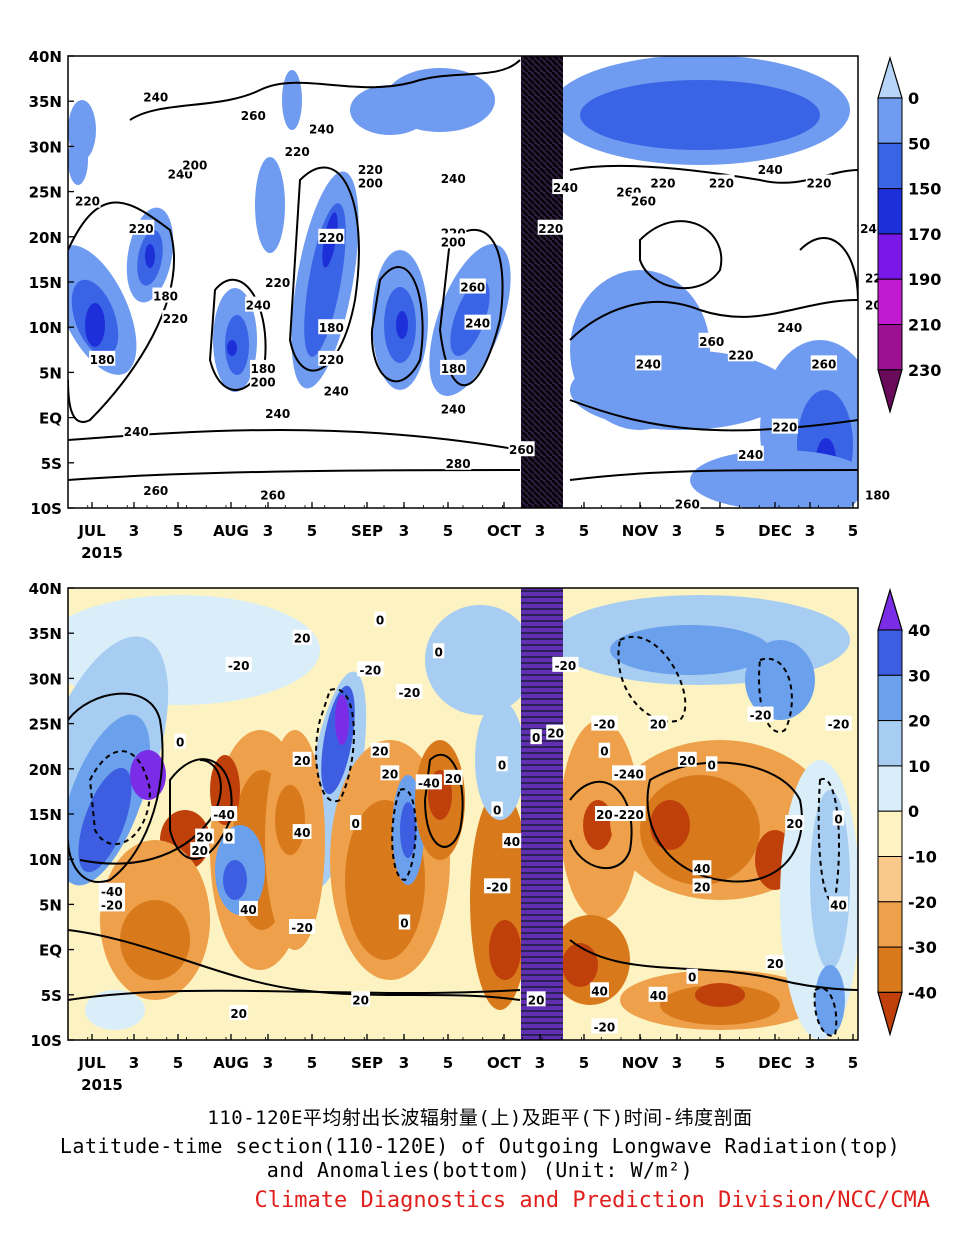  Describe the element at coordinates (924, 189) in the screenshot. I see `colorbar-label: 150` at that location.